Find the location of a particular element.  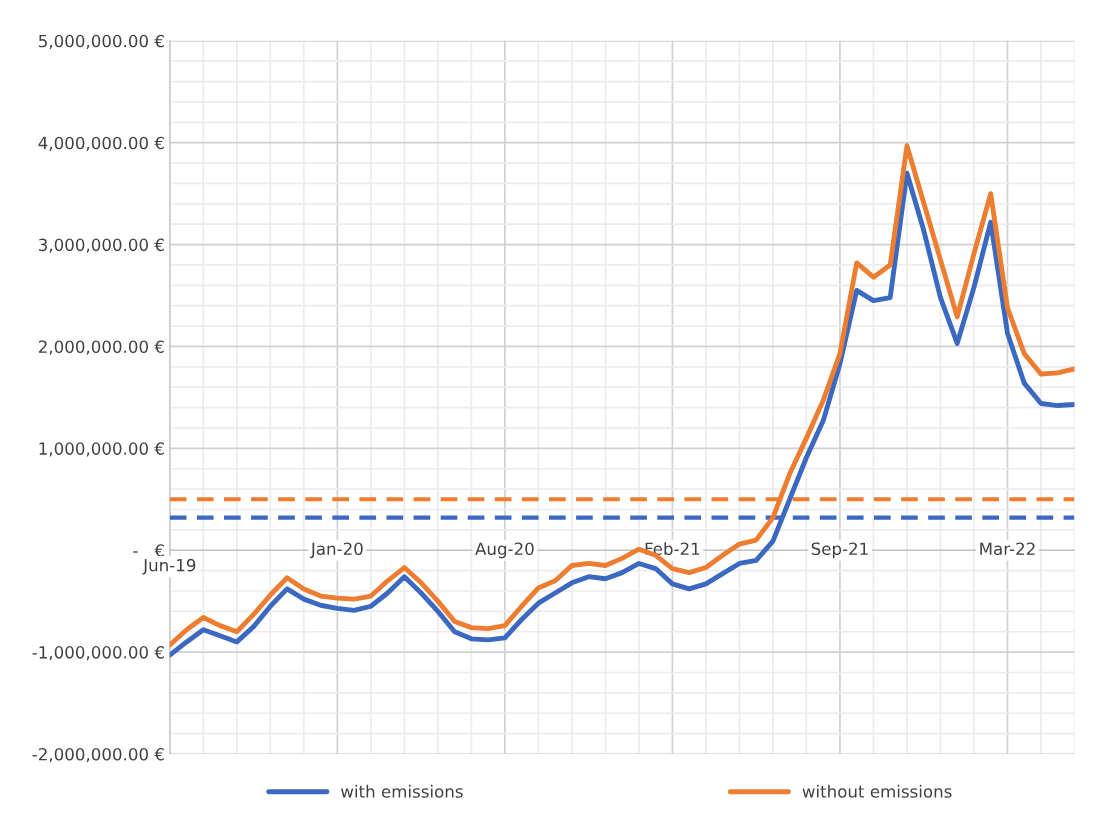

y-tick-label: 1,000,000.00 € is located at coordinates (101, 449).